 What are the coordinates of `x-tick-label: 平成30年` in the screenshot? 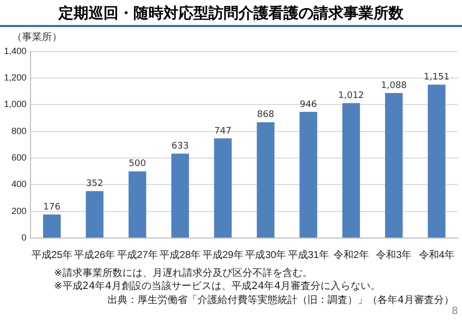 It's located at (265, 254).